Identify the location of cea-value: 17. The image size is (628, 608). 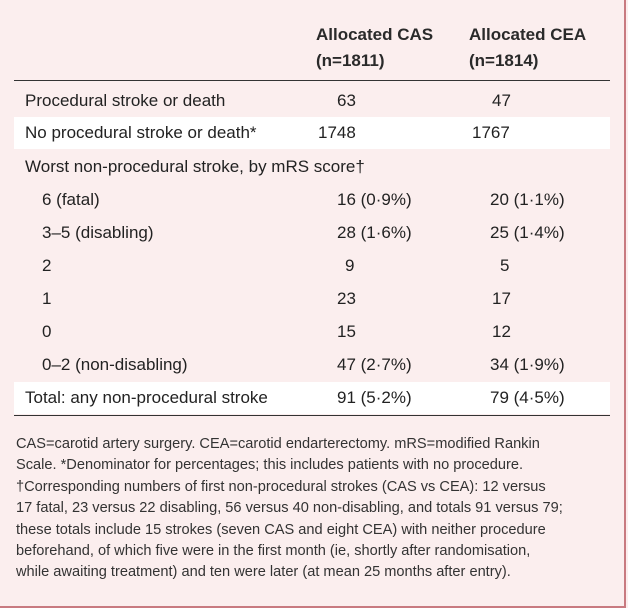
(501, 298).